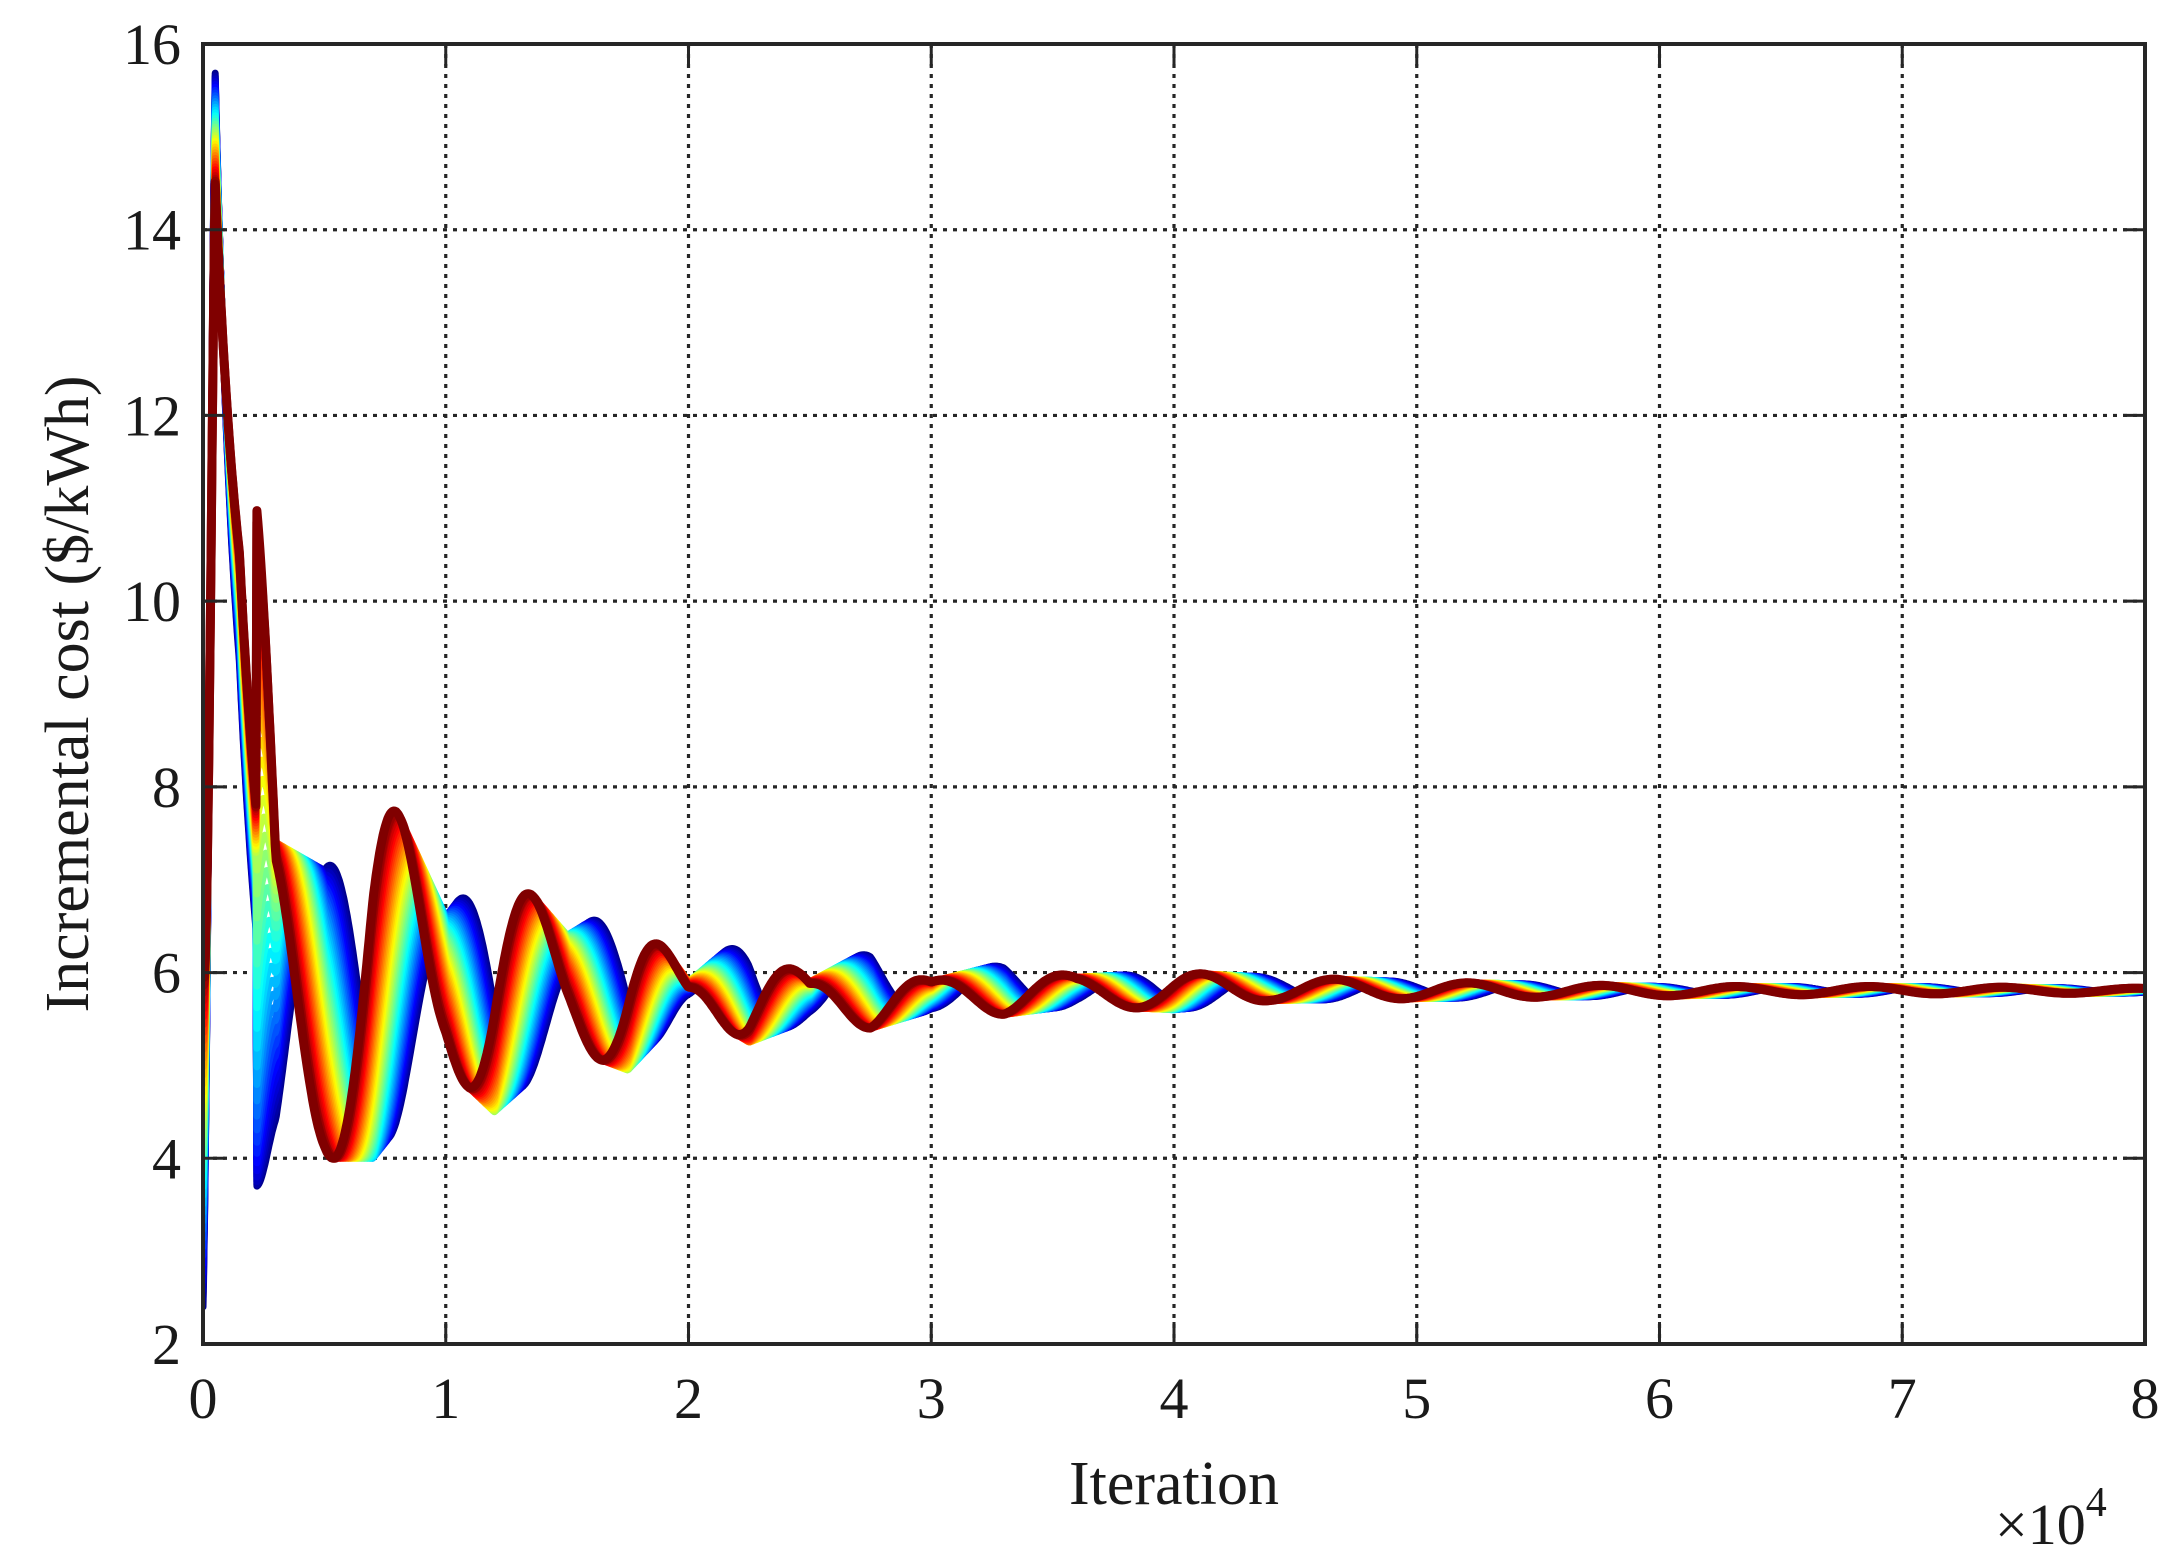 This screenshot has height=1559, width=2181. What do you see at coordinates (166, 787) in the screenshot?
I see `y-tick-label: 8` at bounding box center [166, 787].